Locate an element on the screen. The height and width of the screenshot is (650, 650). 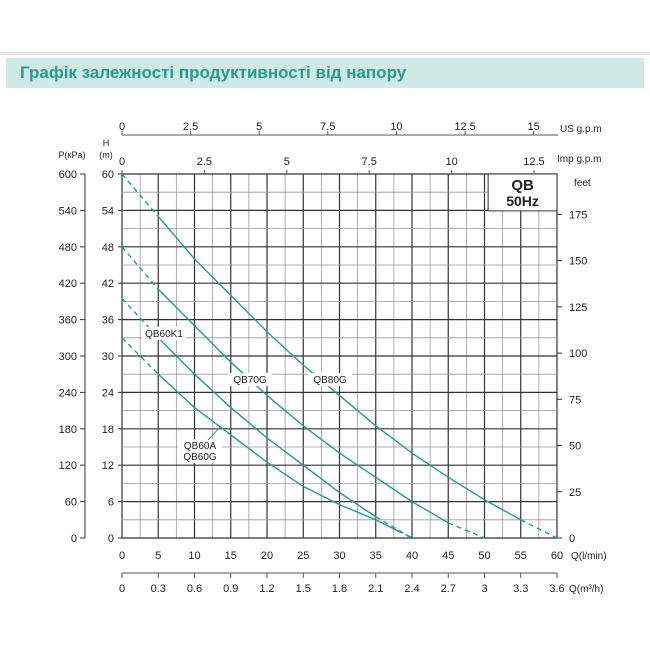
q-tick-label: 15 is located at coordinates (231, 556).